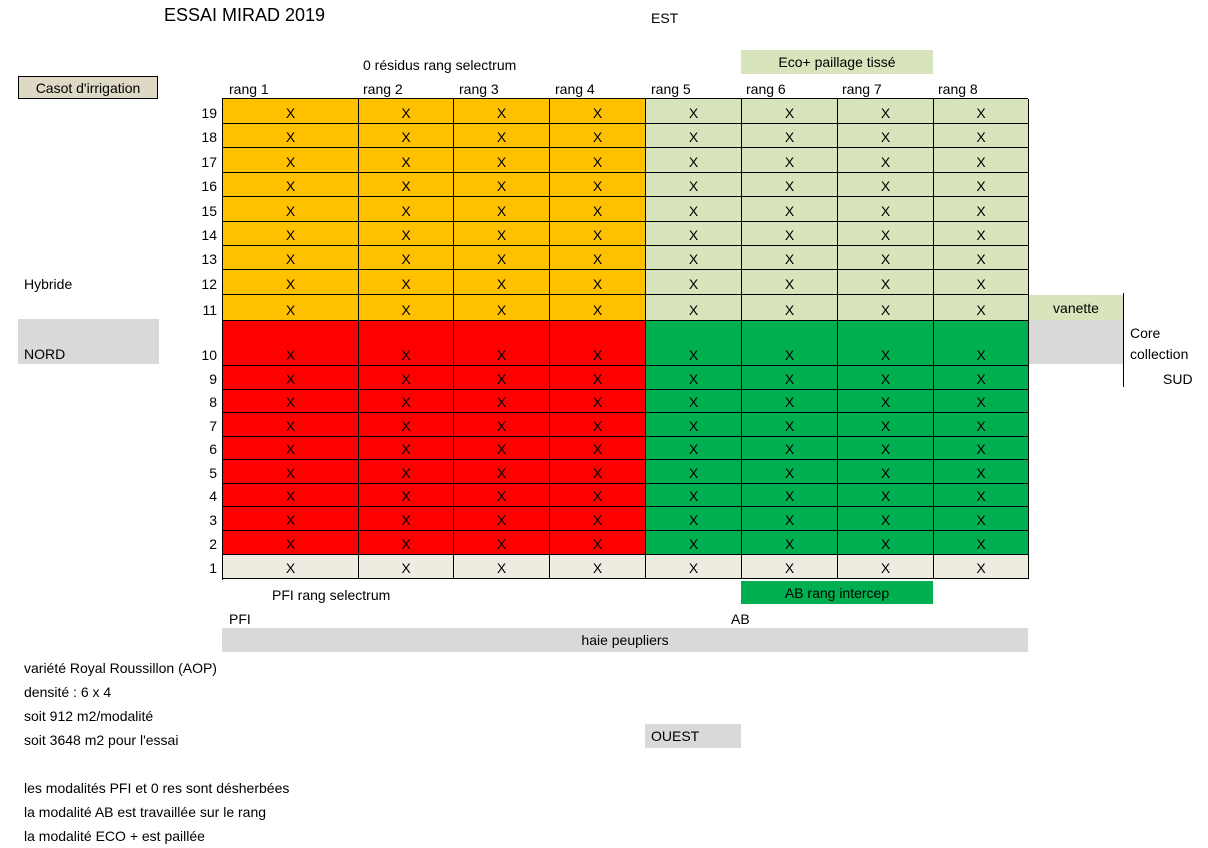 This screenshot has height=848, width=1208. Describe the element at coordinates (240, 619) in the screenshot. I see `pfi-label: PFI` at that location.